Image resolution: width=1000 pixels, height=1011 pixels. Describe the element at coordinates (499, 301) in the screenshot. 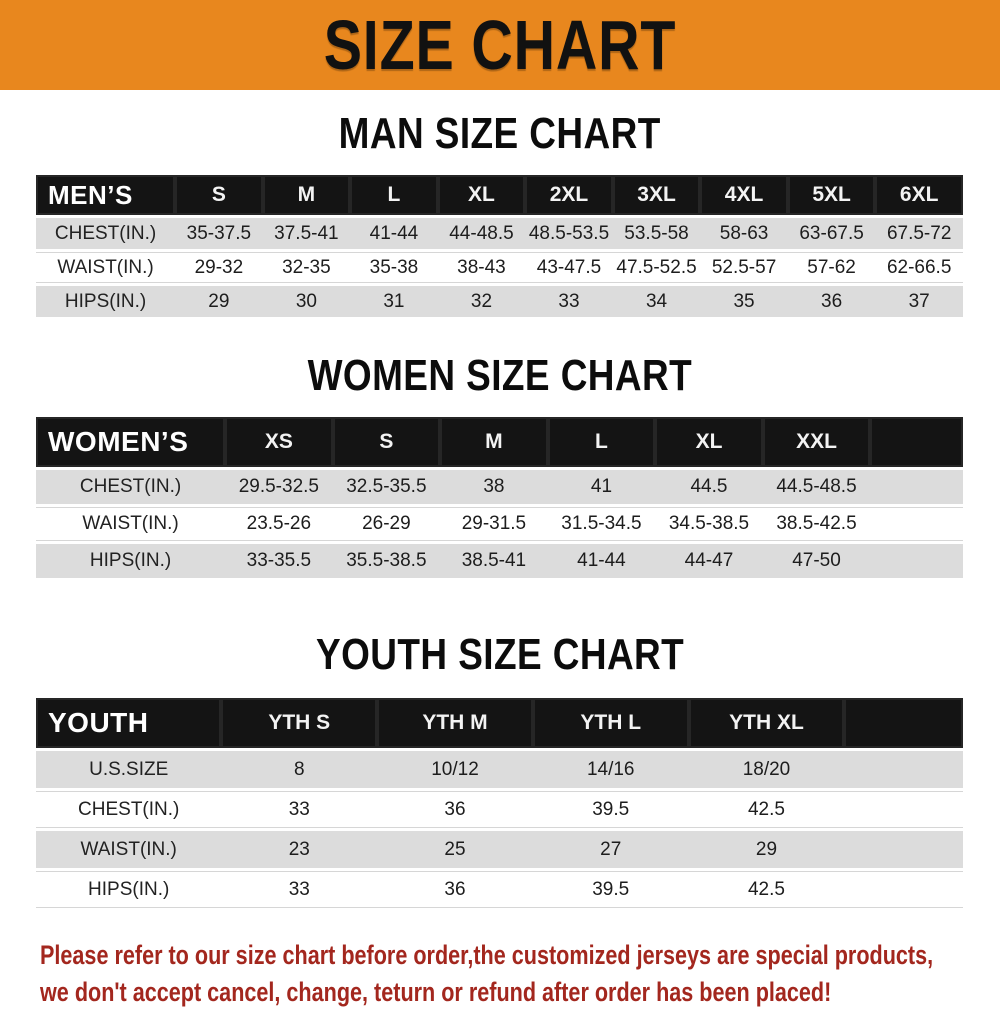

I see `measurement-row: HIPS(IN.) 29 30 31 32 33 34 35 36 37` at that location.